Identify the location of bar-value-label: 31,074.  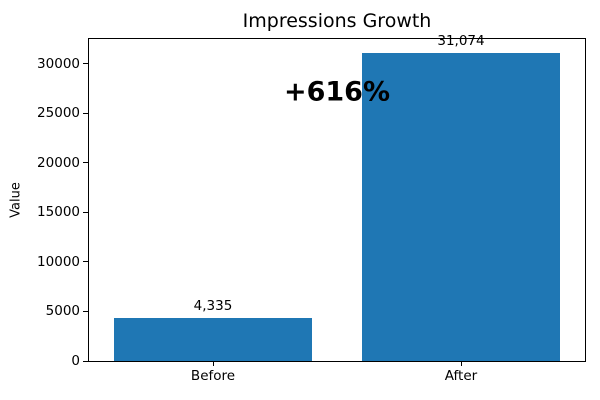
(461, 41).